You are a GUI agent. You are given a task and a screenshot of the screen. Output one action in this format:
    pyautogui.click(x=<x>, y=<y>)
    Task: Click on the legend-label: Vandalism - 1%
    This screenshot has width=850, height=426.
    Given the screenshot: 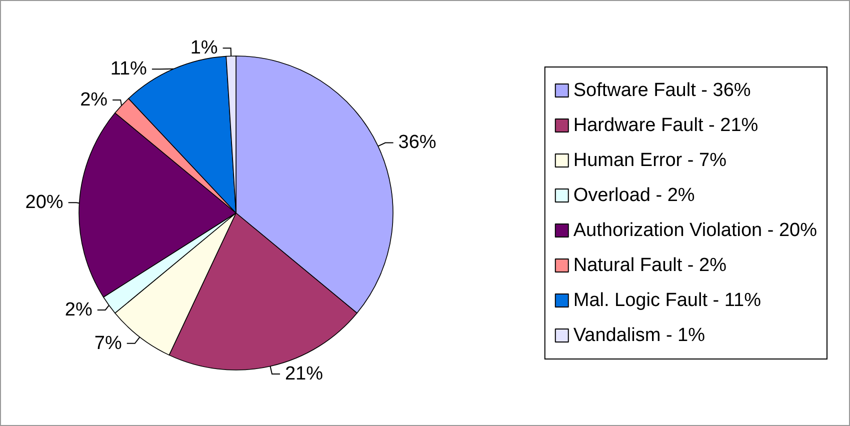 What is the action you would take?
    pyautogui.click(x=639, y=335)
    